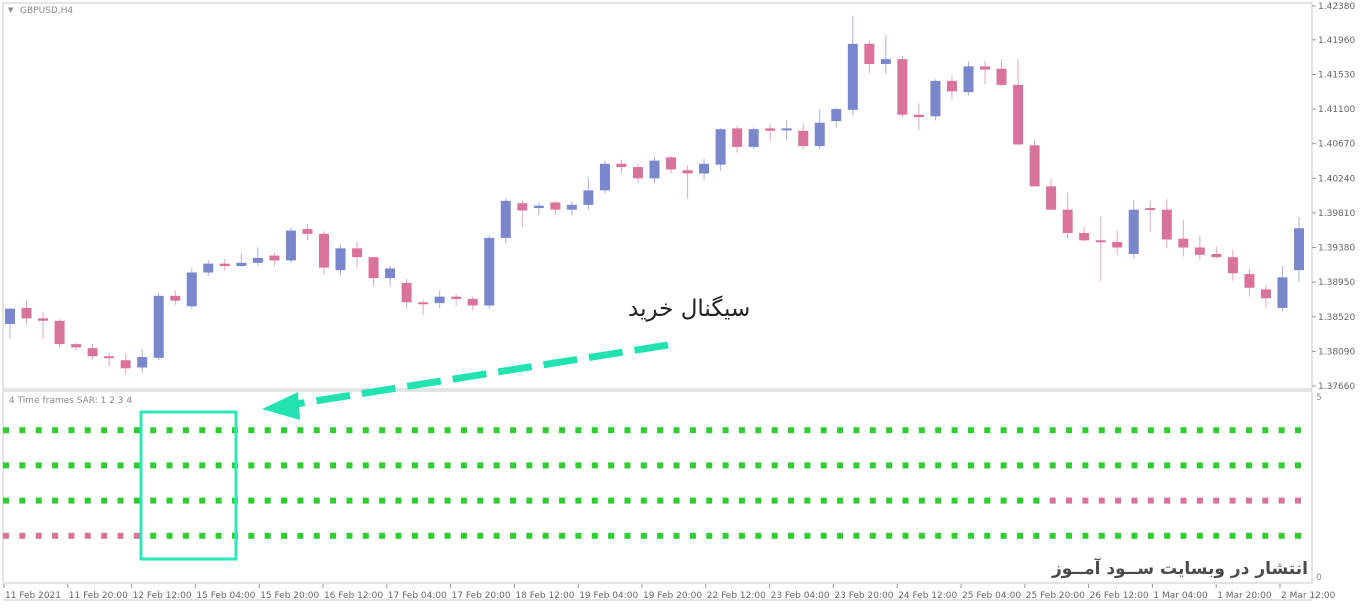 This screenshot has height=611, width=1360. I want to click on time-tick-label: 23 Feb 20:00, so click(863, 596).